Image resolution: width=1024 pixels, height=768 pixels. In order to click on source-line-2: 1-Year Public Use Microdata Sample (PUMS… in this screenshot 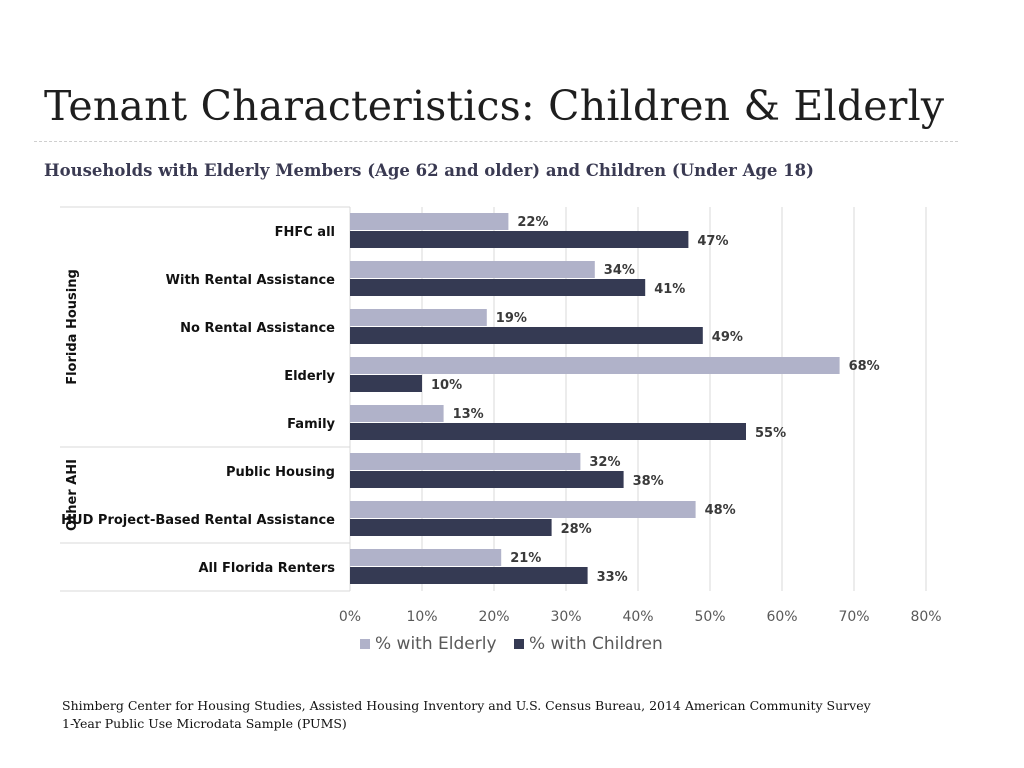, I will do `click(204, 723)`.